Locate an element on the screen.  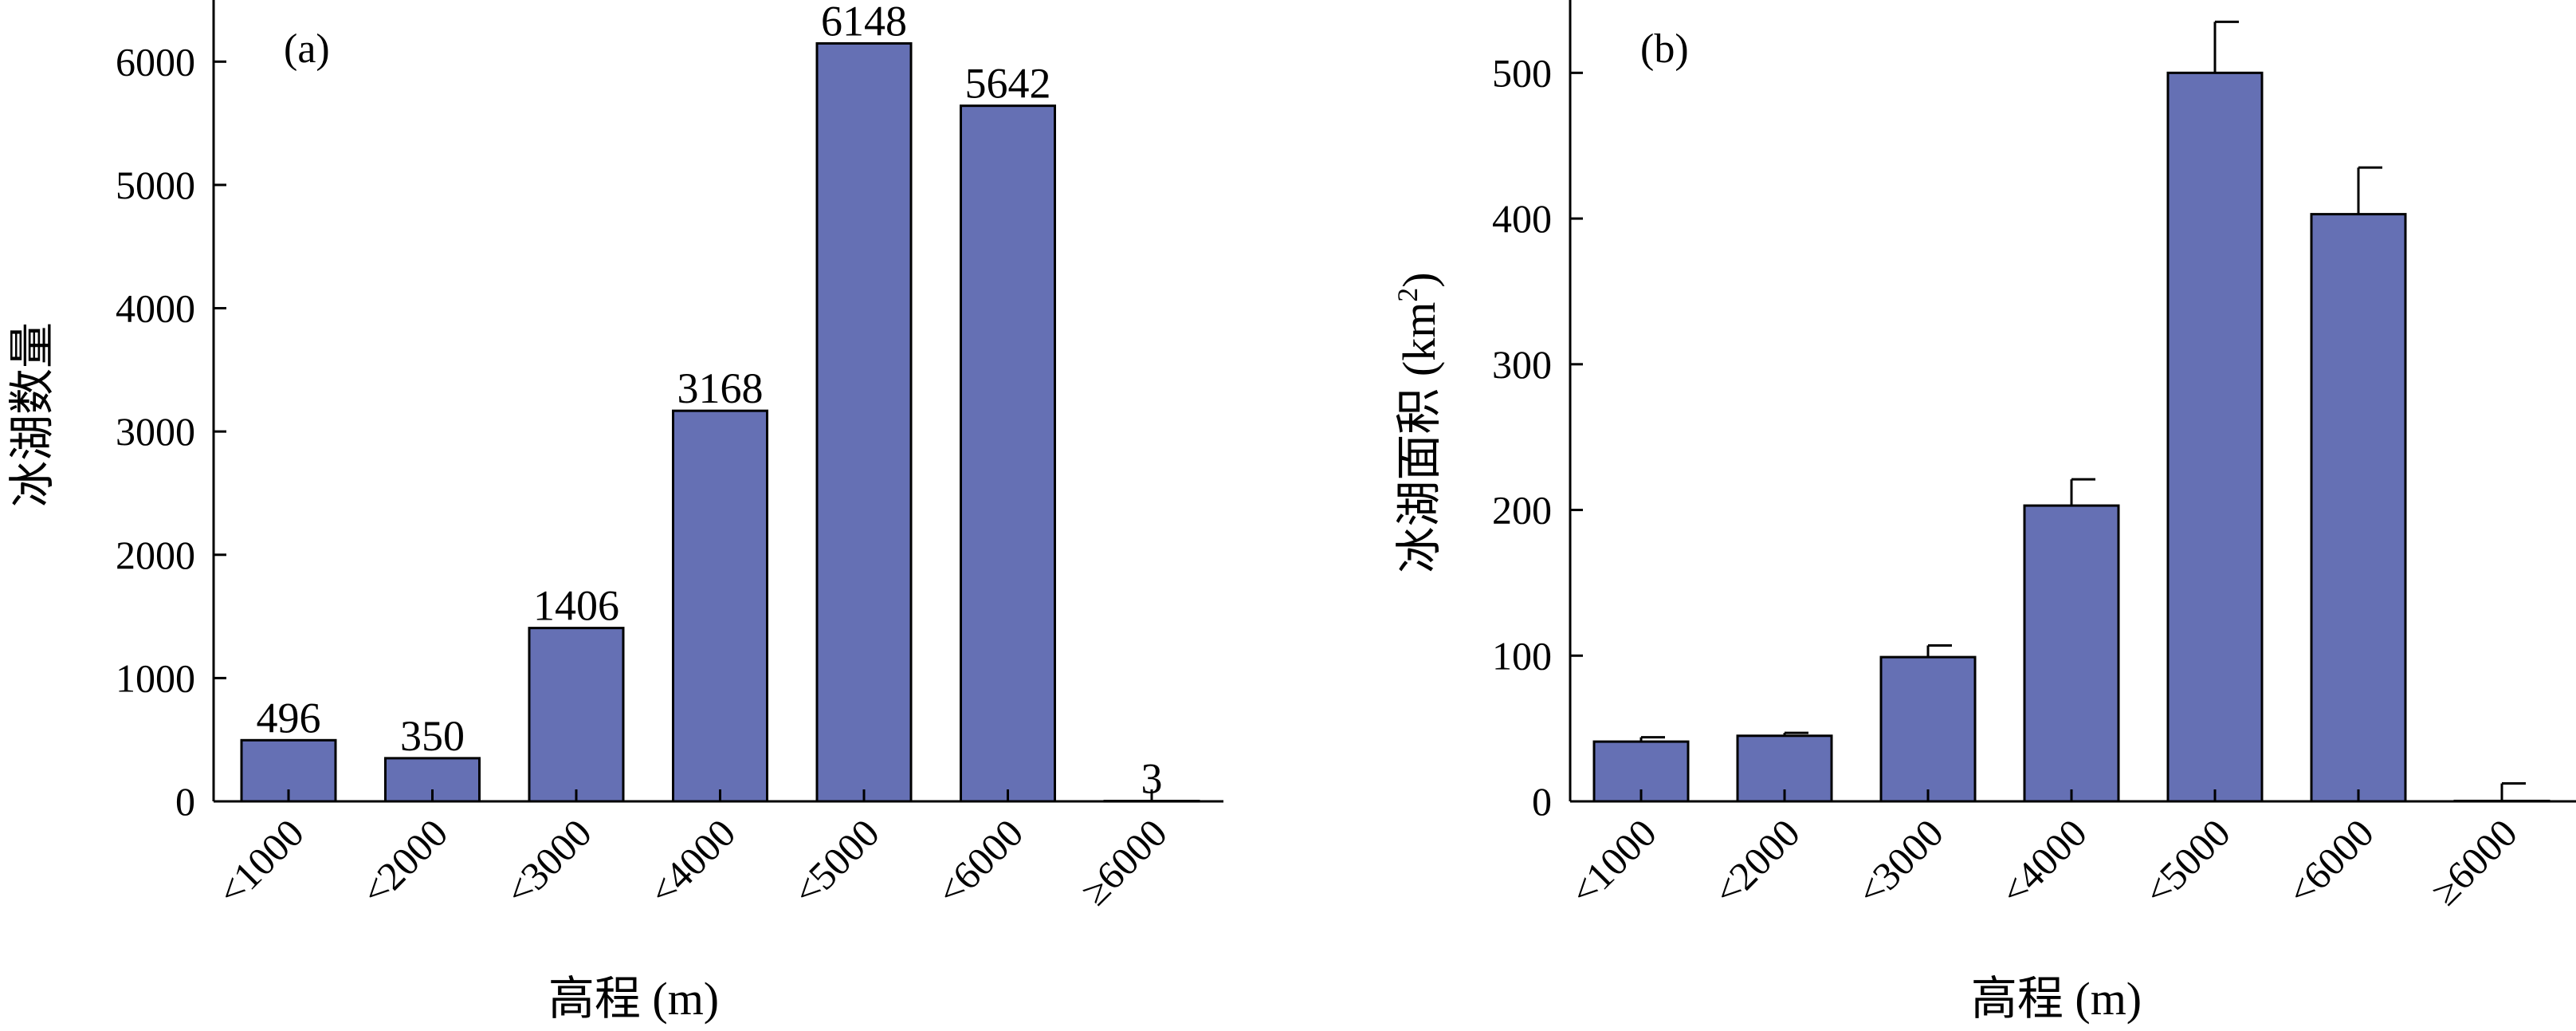
panel-b-y-tick-label: 400 is located at coordinates (1522, 219).